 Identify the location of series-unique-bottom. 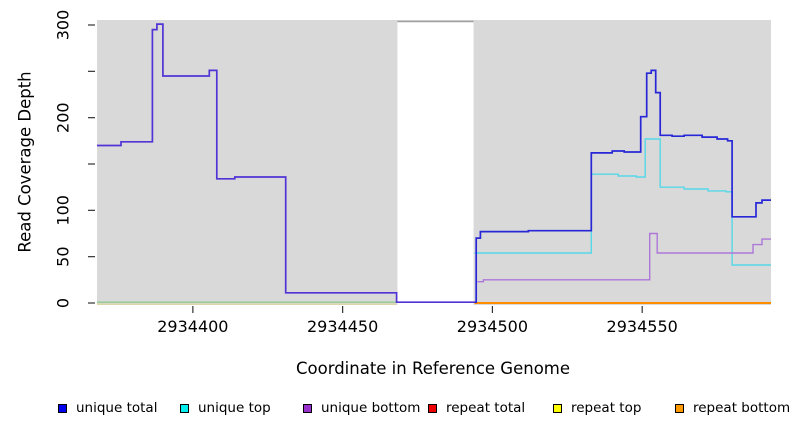
(624, 257).